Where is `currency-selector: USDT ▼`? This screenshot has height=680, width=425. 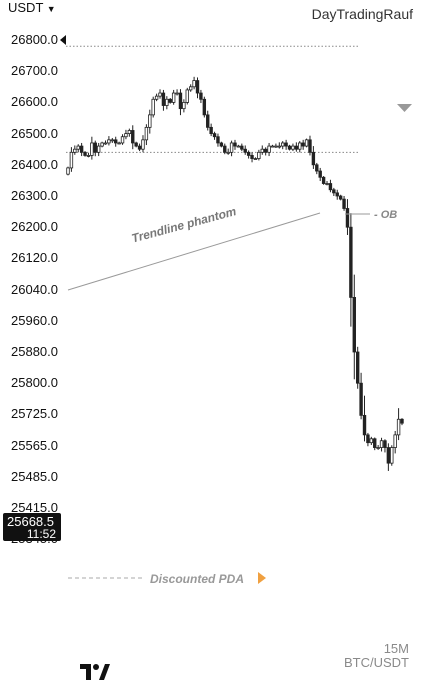
currency-selector: USDT ▼ is located at coordinates (32, 7).